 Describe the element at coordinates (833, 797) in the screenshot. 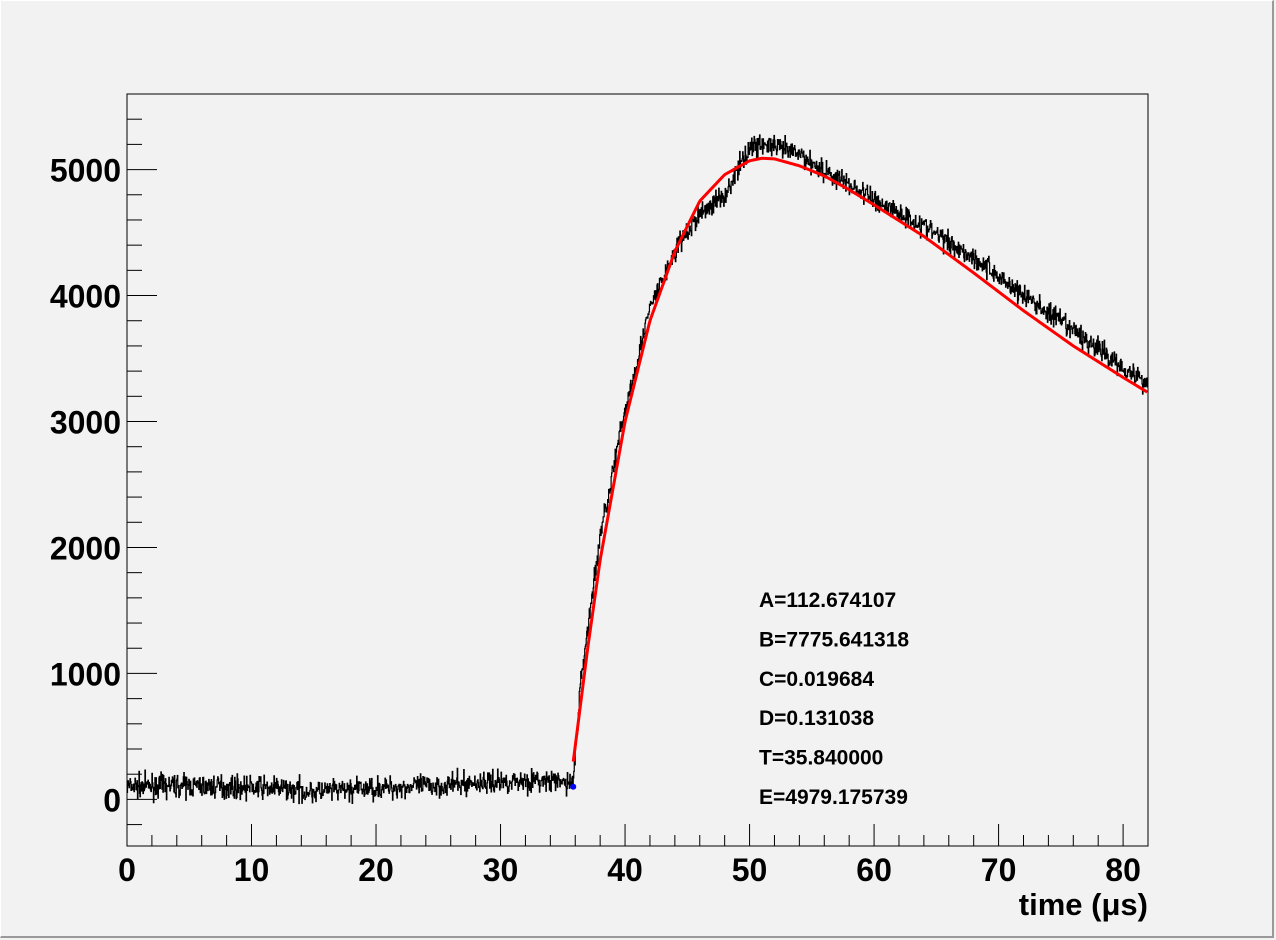

I see `fit-parameter-label: E=4979.175739` at that location.